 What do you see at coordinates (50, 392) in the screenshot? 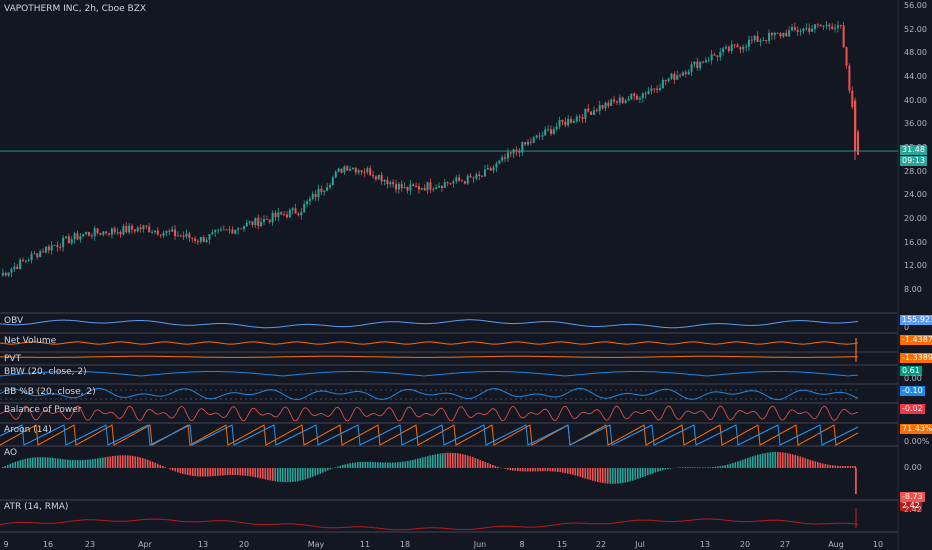
I see `panel-label-bbpb: BB %B (20, close, 2)` at bounding box center [50, 392].